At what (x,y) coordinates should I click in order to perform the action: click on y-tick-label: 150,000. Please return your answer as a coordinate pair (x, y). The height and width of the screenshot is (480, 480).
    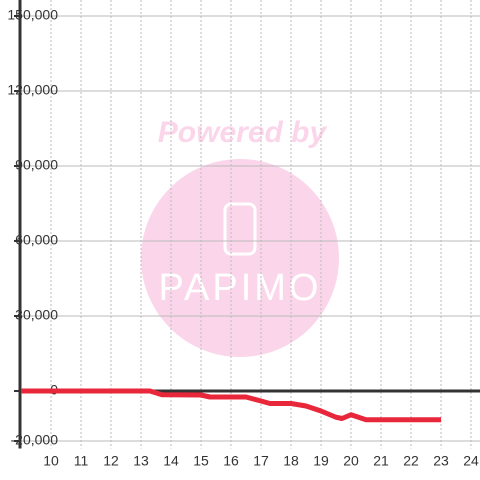
    Looking at the image, I should click on (32, 15).